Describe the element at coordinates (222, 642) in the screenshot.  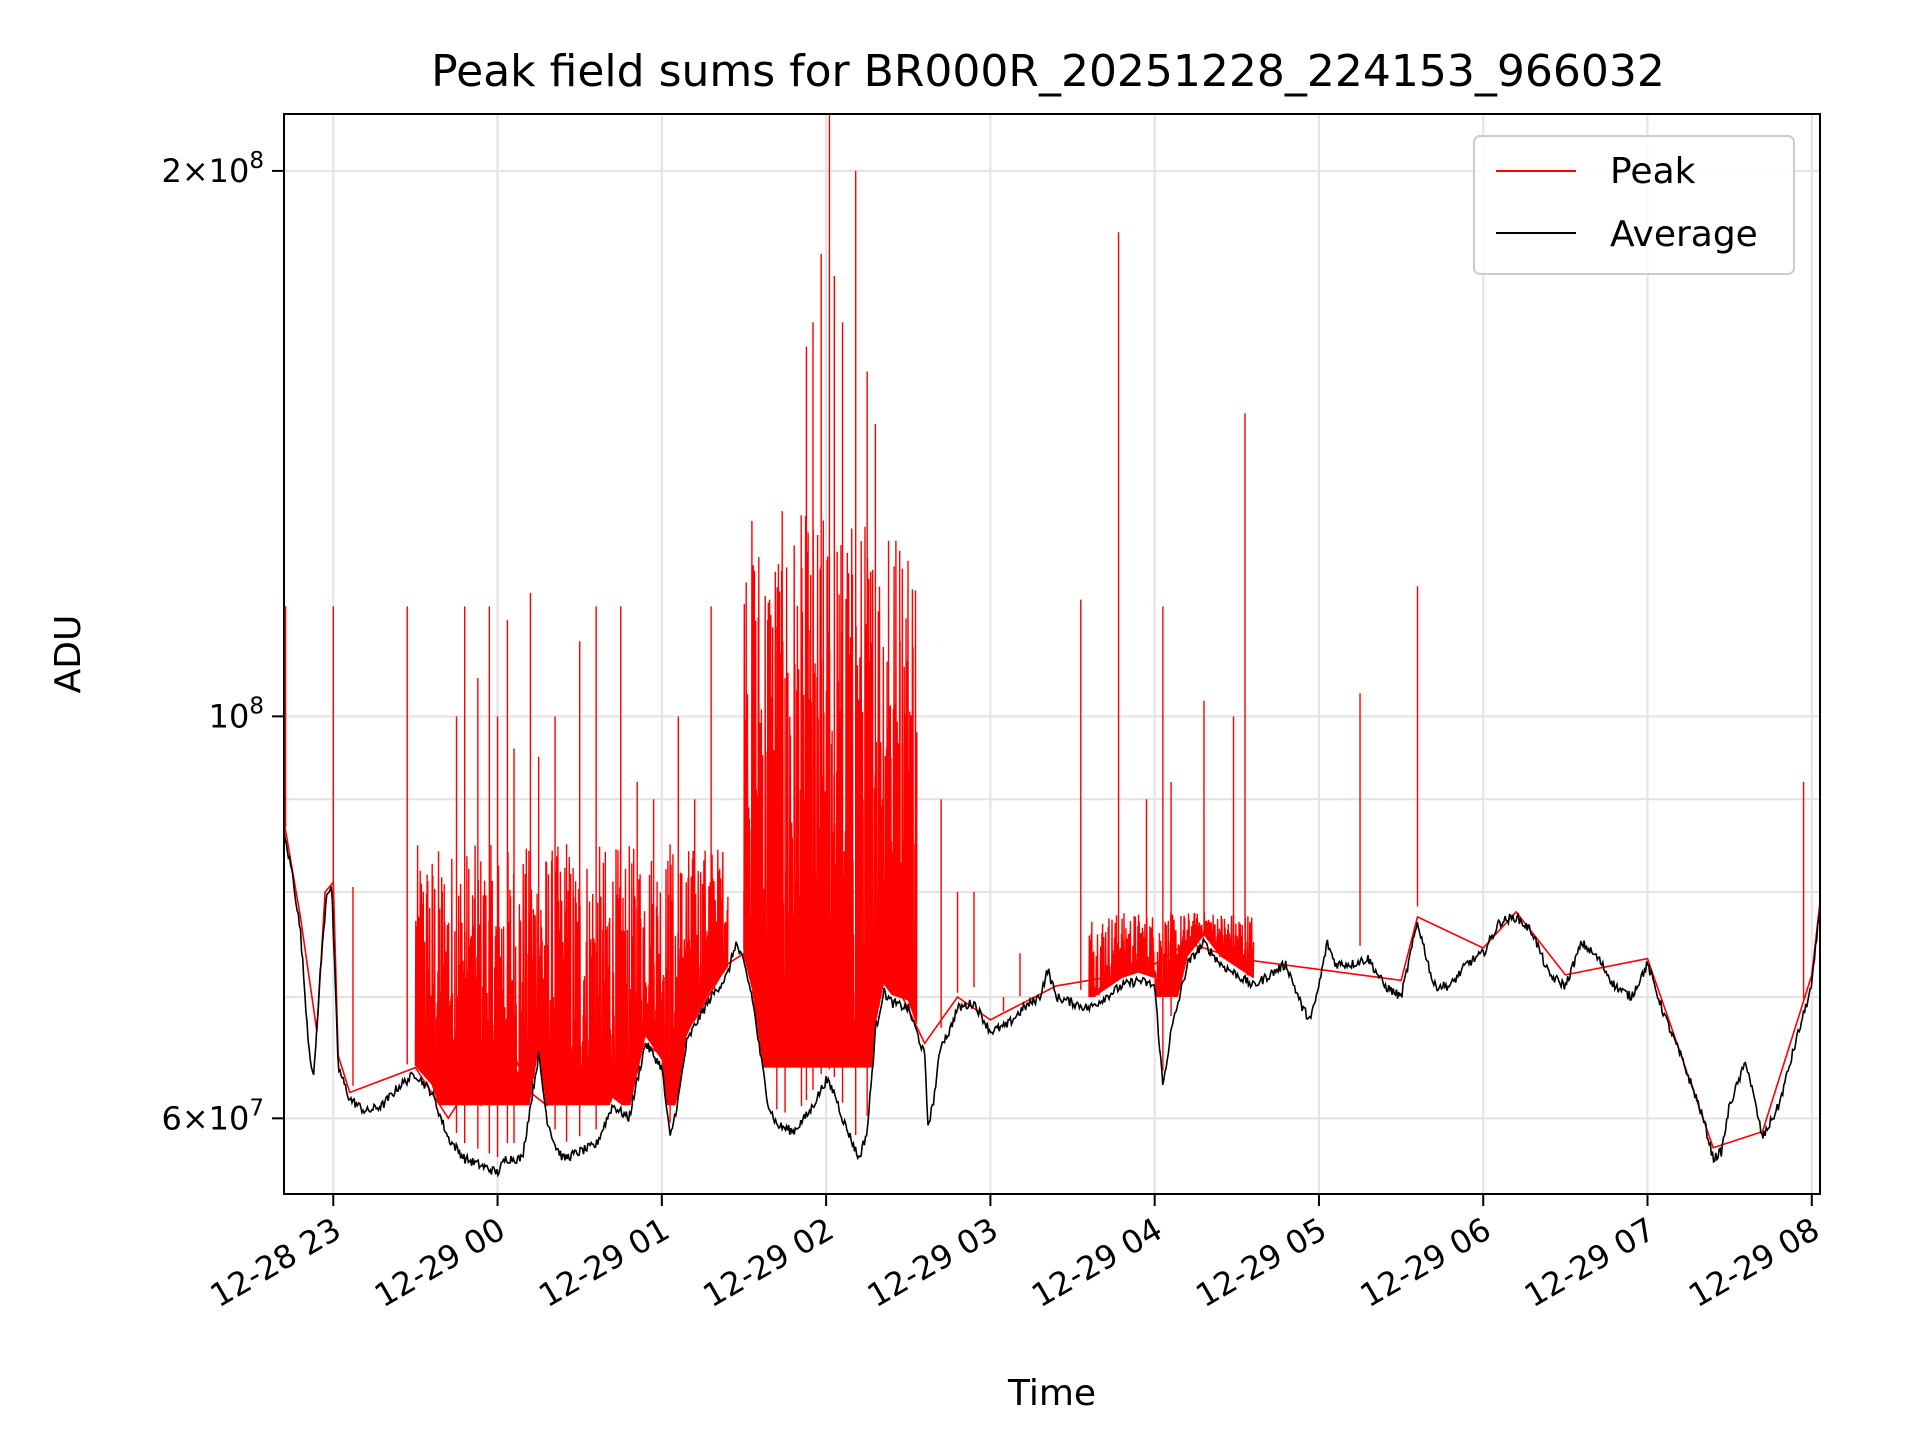
I see `y-axis: 6×107 108 2×108` at that location.